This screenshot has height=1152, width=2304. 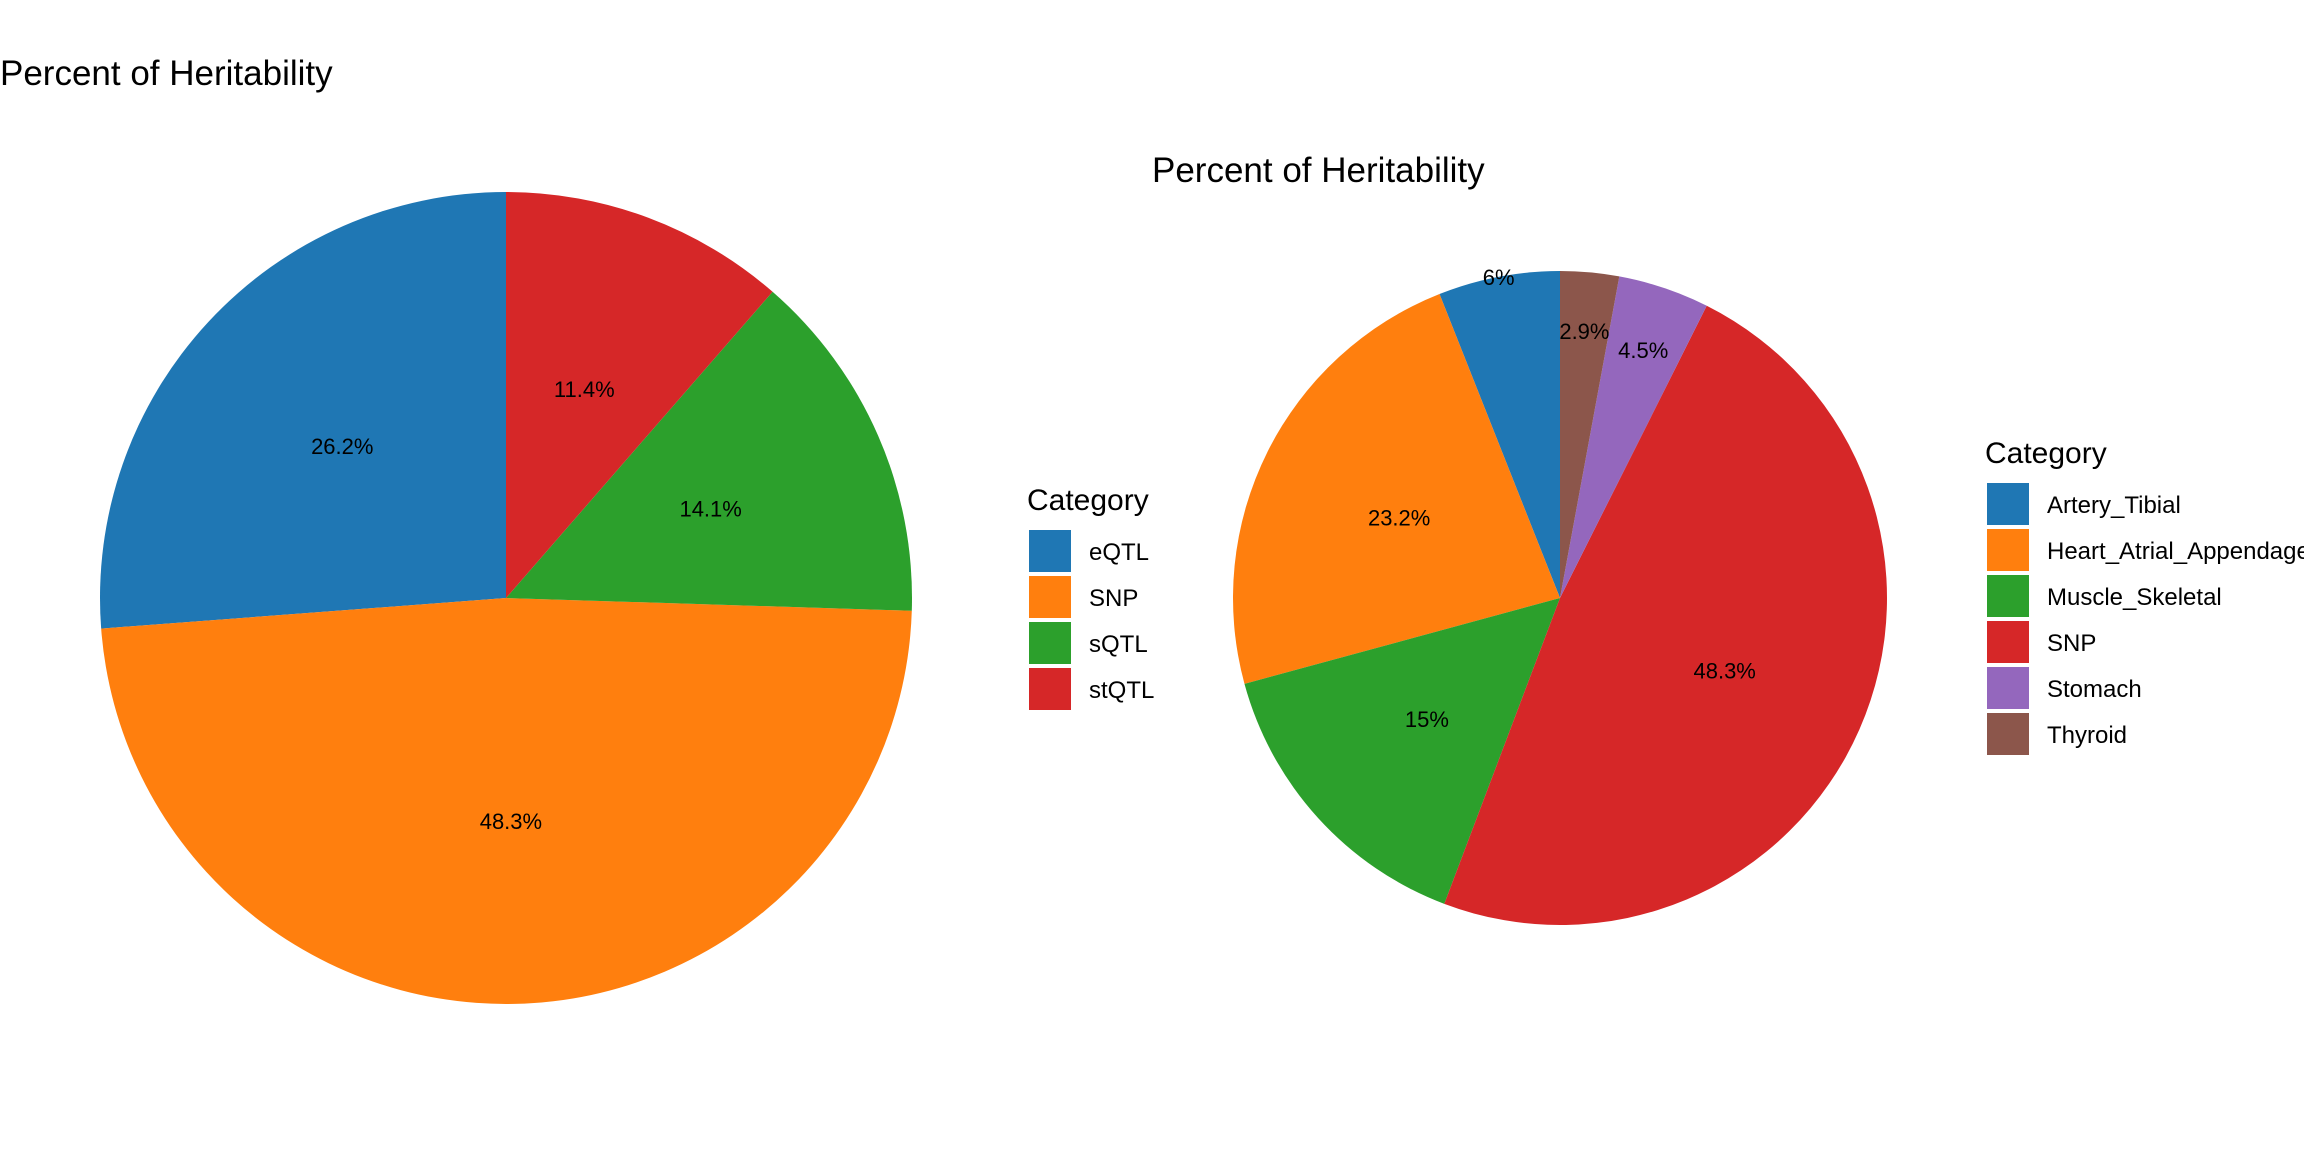 What do you see at coordinates (1118, 644) in the screenshot?
I see `legend-label: sQTL` at bounding box center [1118, 644].